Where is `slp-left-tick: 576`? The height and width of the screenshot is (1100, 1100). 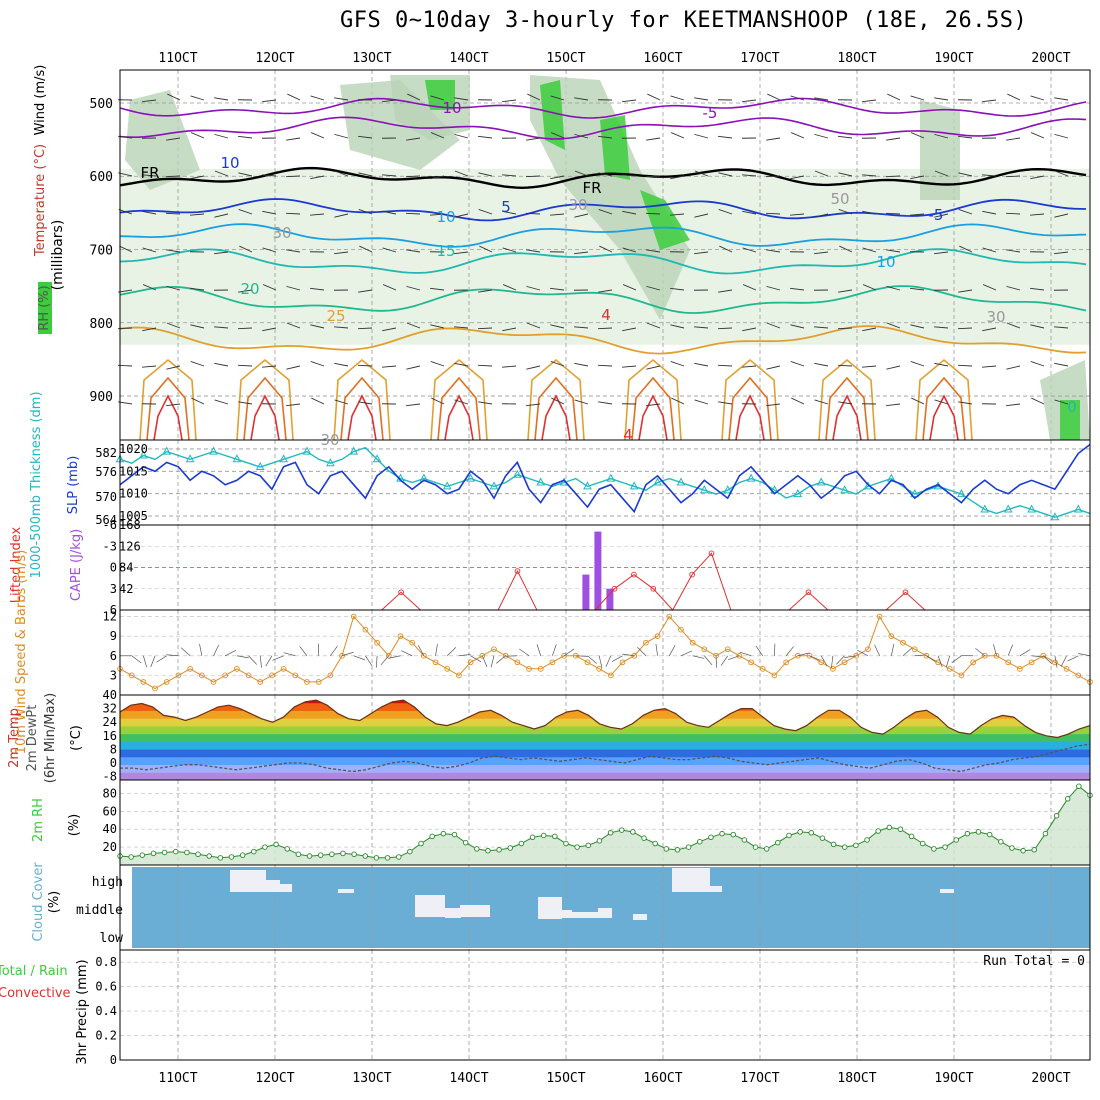 slp-left-tick: 576 is located at coordinates (106, 472).